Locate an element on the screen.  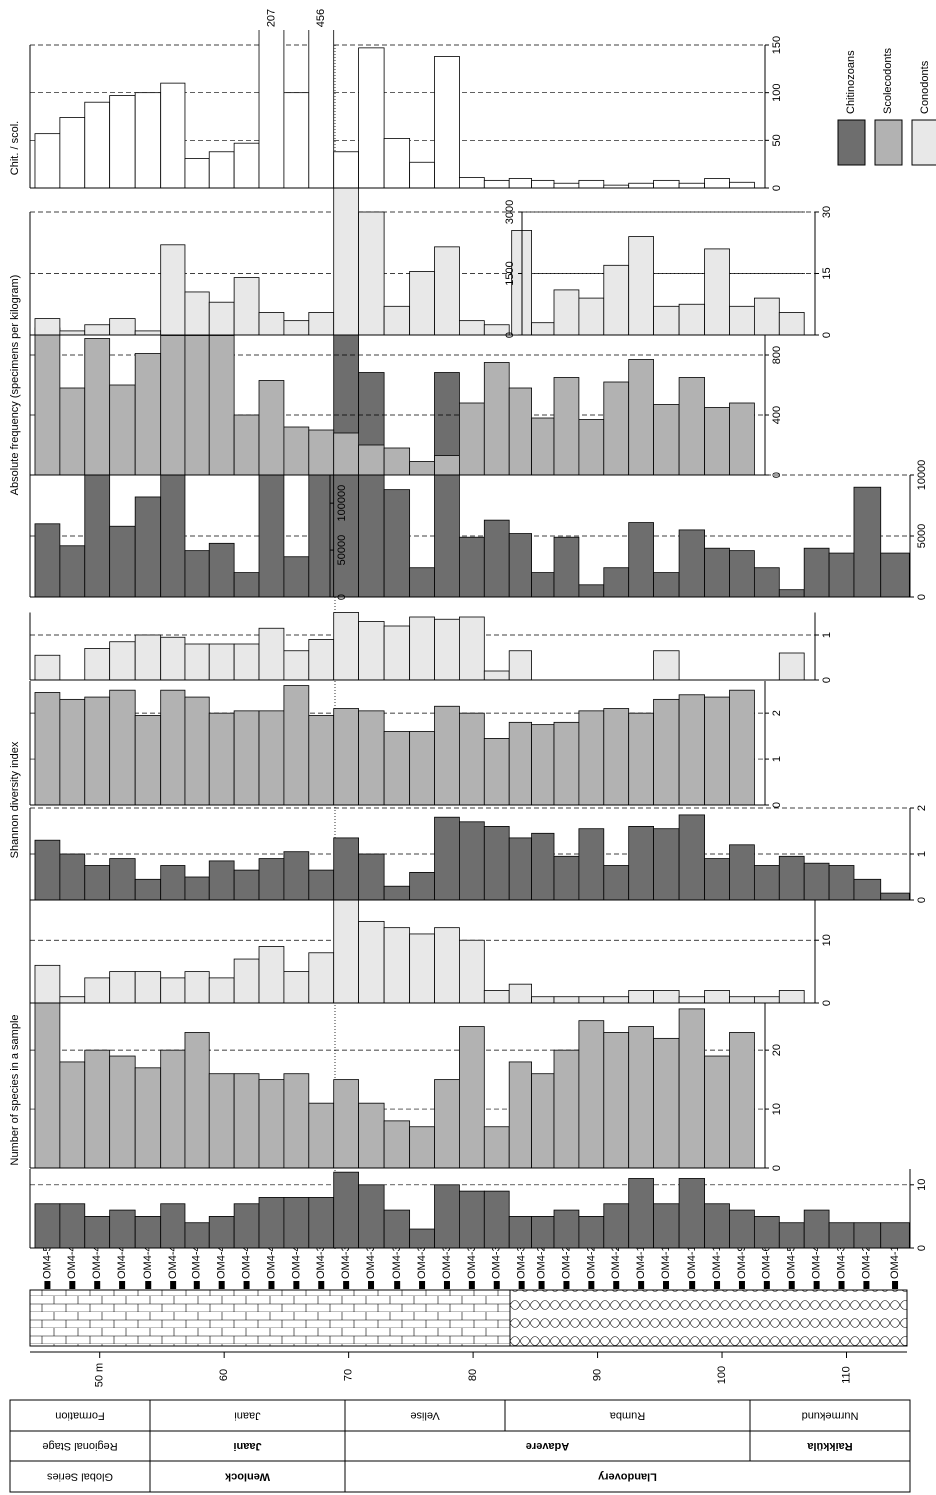
legend-swatch is located at coordinates (923, 142).